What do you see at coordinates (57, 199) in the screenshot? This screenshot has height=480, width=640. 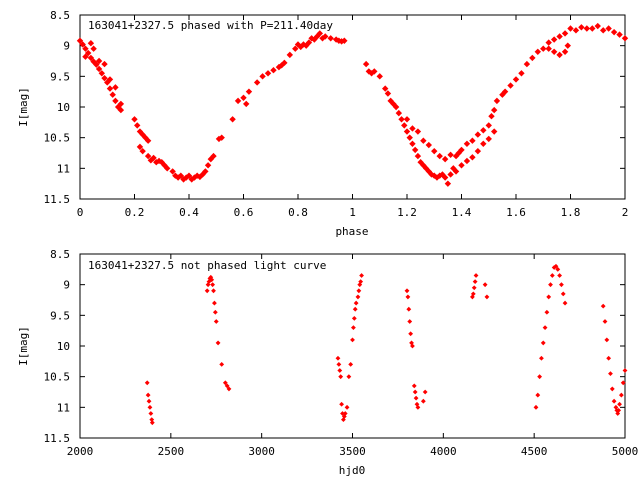 I see `y-tick-label: 11.5` at bounding box center [57, 199].